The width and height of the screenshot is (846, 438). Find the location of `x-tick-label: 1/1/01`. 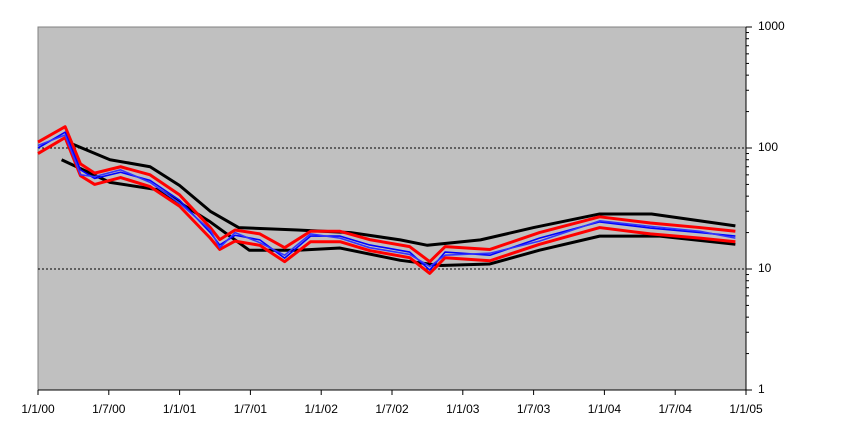

x-tick-label: 1/1/01 is located at coordinates (180, 409).